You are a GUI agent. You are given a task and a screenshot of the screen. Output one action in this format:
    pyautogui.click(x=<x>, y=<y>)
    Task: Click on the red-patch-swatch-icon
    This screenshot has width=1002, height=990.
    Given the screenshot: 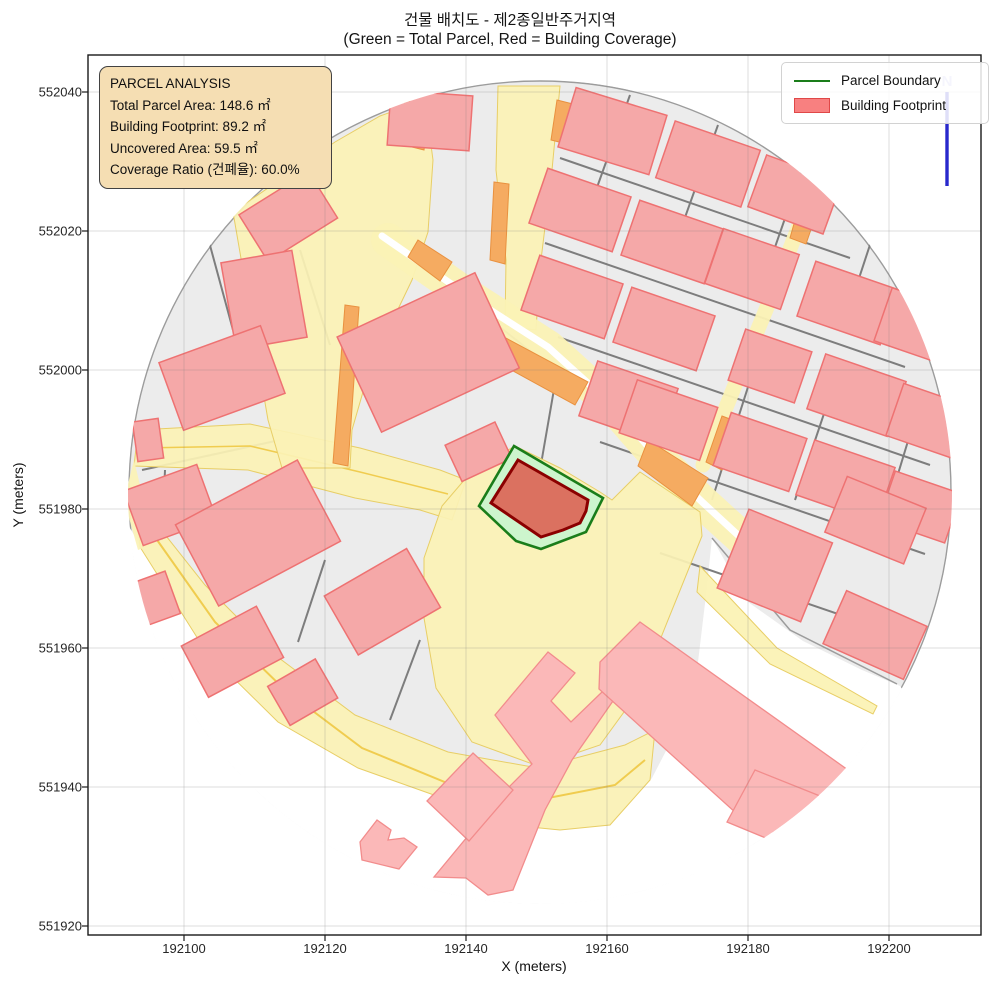 What is the action you would take?
    pyautogui.click(x=812, y=105)
    